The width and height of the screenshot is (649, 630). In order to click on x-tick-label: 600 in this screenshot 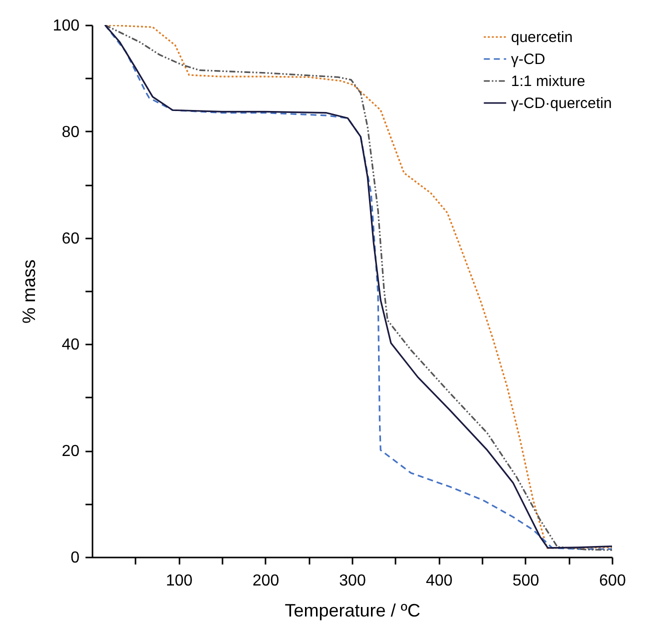, I will do `click(612, 581)`.